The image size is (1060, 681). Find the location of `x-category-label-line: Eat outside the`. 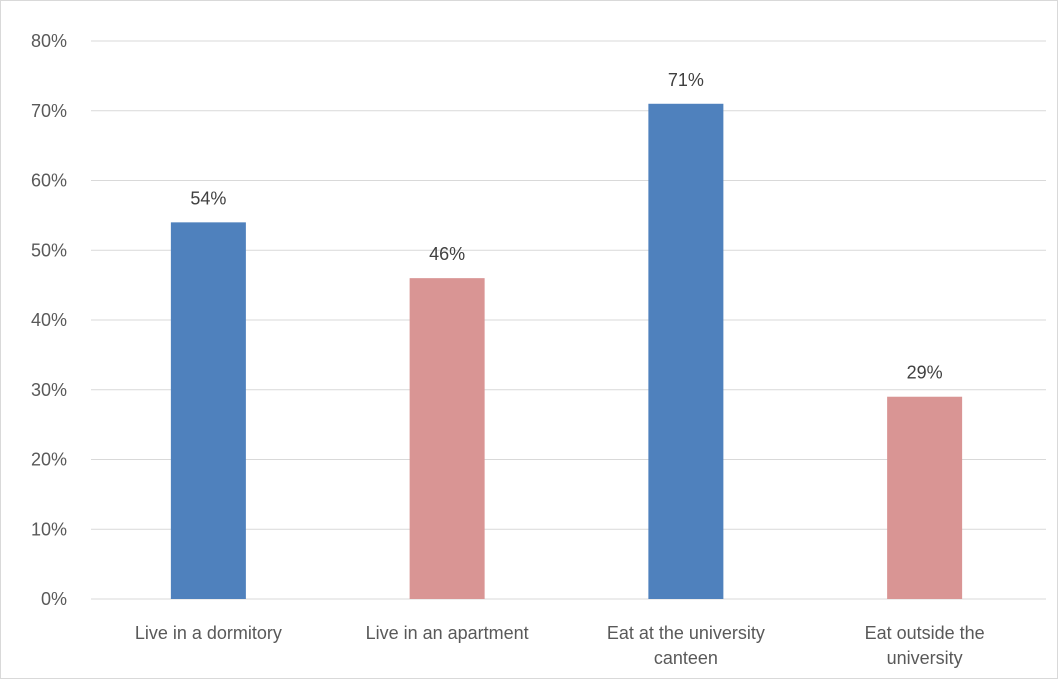

x-category-label-line: Eat outside the is located at coordinates (925, 633).